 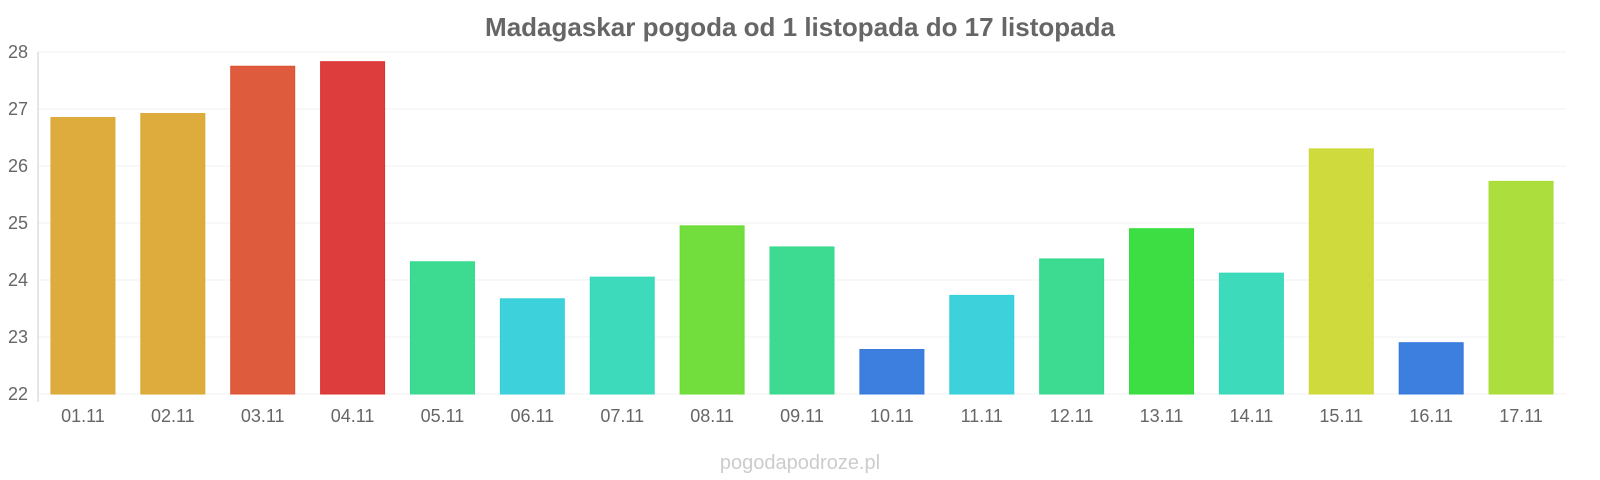 What do you see at coordinates (443, 416) in the screenshot?
I see `x-tick-label: 05.11` at bounding box center [443, 416].